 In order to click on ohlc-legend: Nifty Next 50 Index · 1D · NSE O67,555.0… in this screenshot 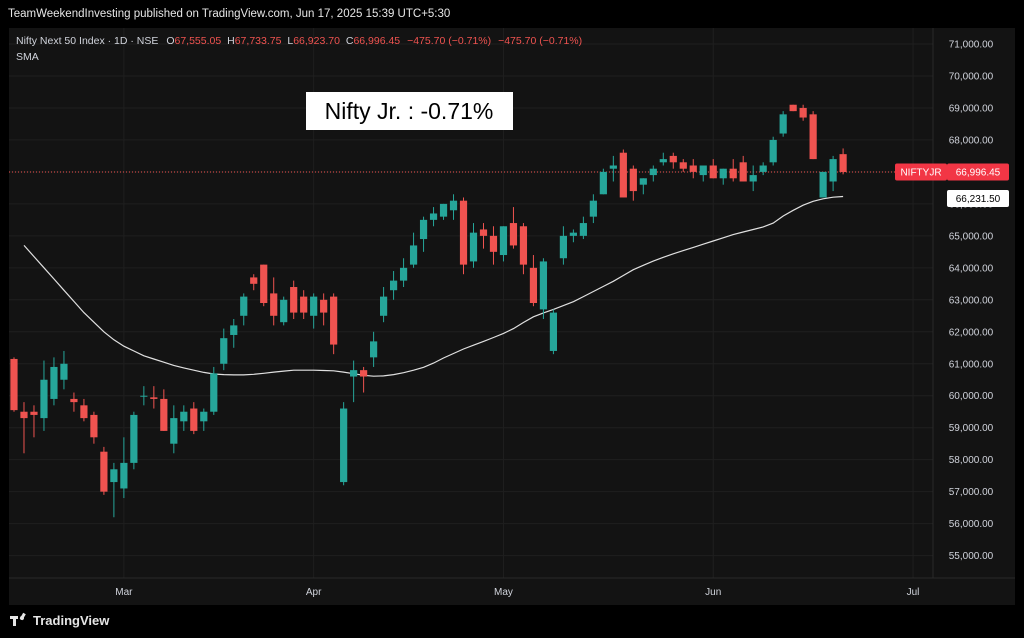, I will do `click(299, 41)`.